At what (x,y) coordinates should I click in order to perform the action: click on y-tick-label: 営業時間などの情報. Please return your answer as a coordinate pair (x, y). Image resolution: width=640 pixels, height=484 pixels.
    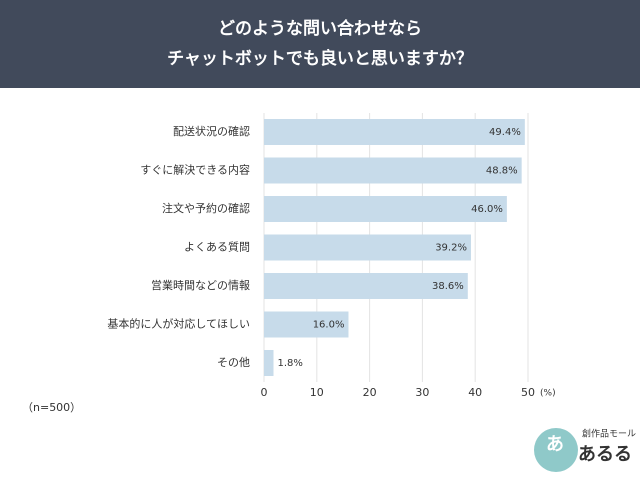
    Looking at the image, I should click on (200, 285).